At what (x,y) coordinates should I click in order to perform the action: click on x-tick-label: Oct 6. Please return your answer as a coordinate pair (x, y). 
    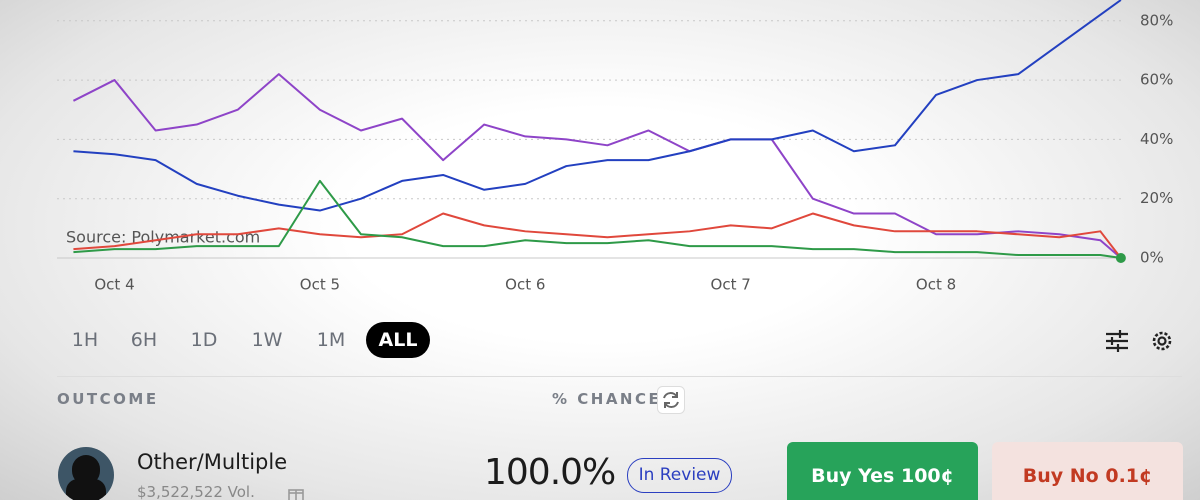
    Looking at the image, I should click on (525, 285).